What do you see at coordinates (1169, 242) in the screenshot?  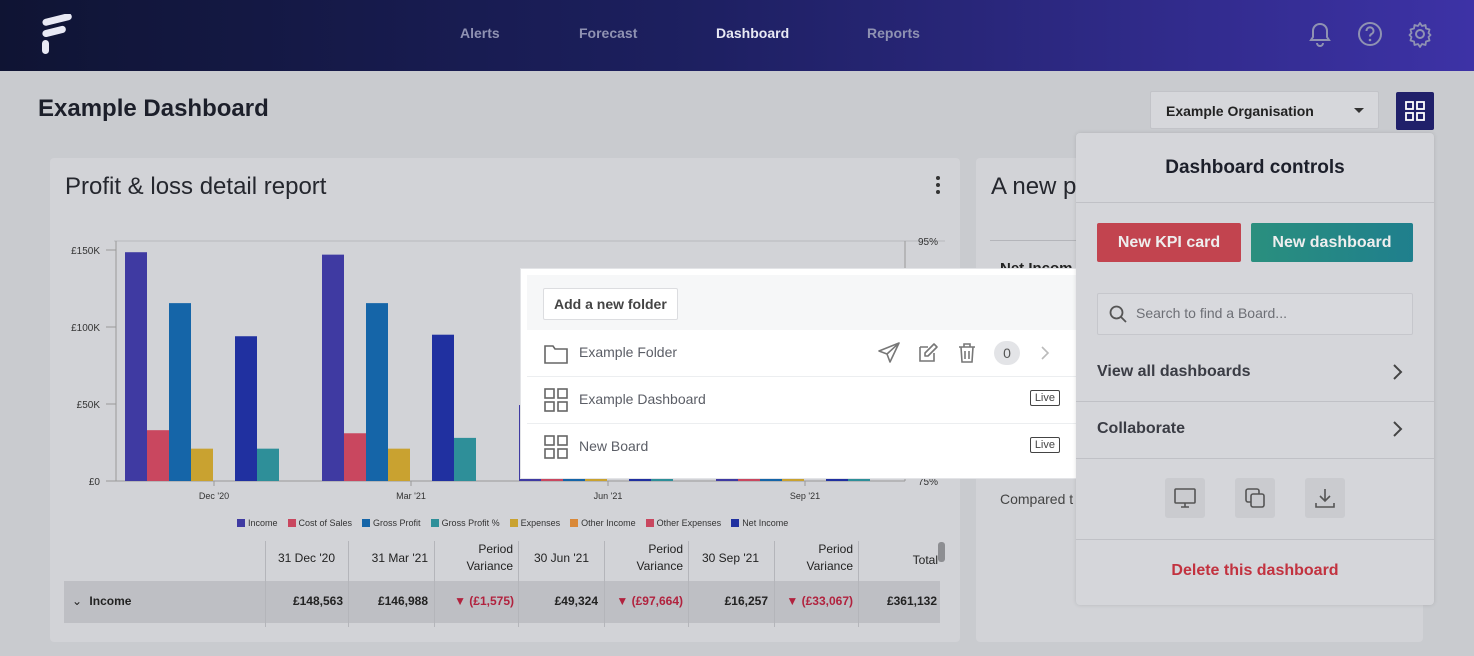 I see `new-kpi-card-button: New KPI card` at bounding box center [1169, 242].